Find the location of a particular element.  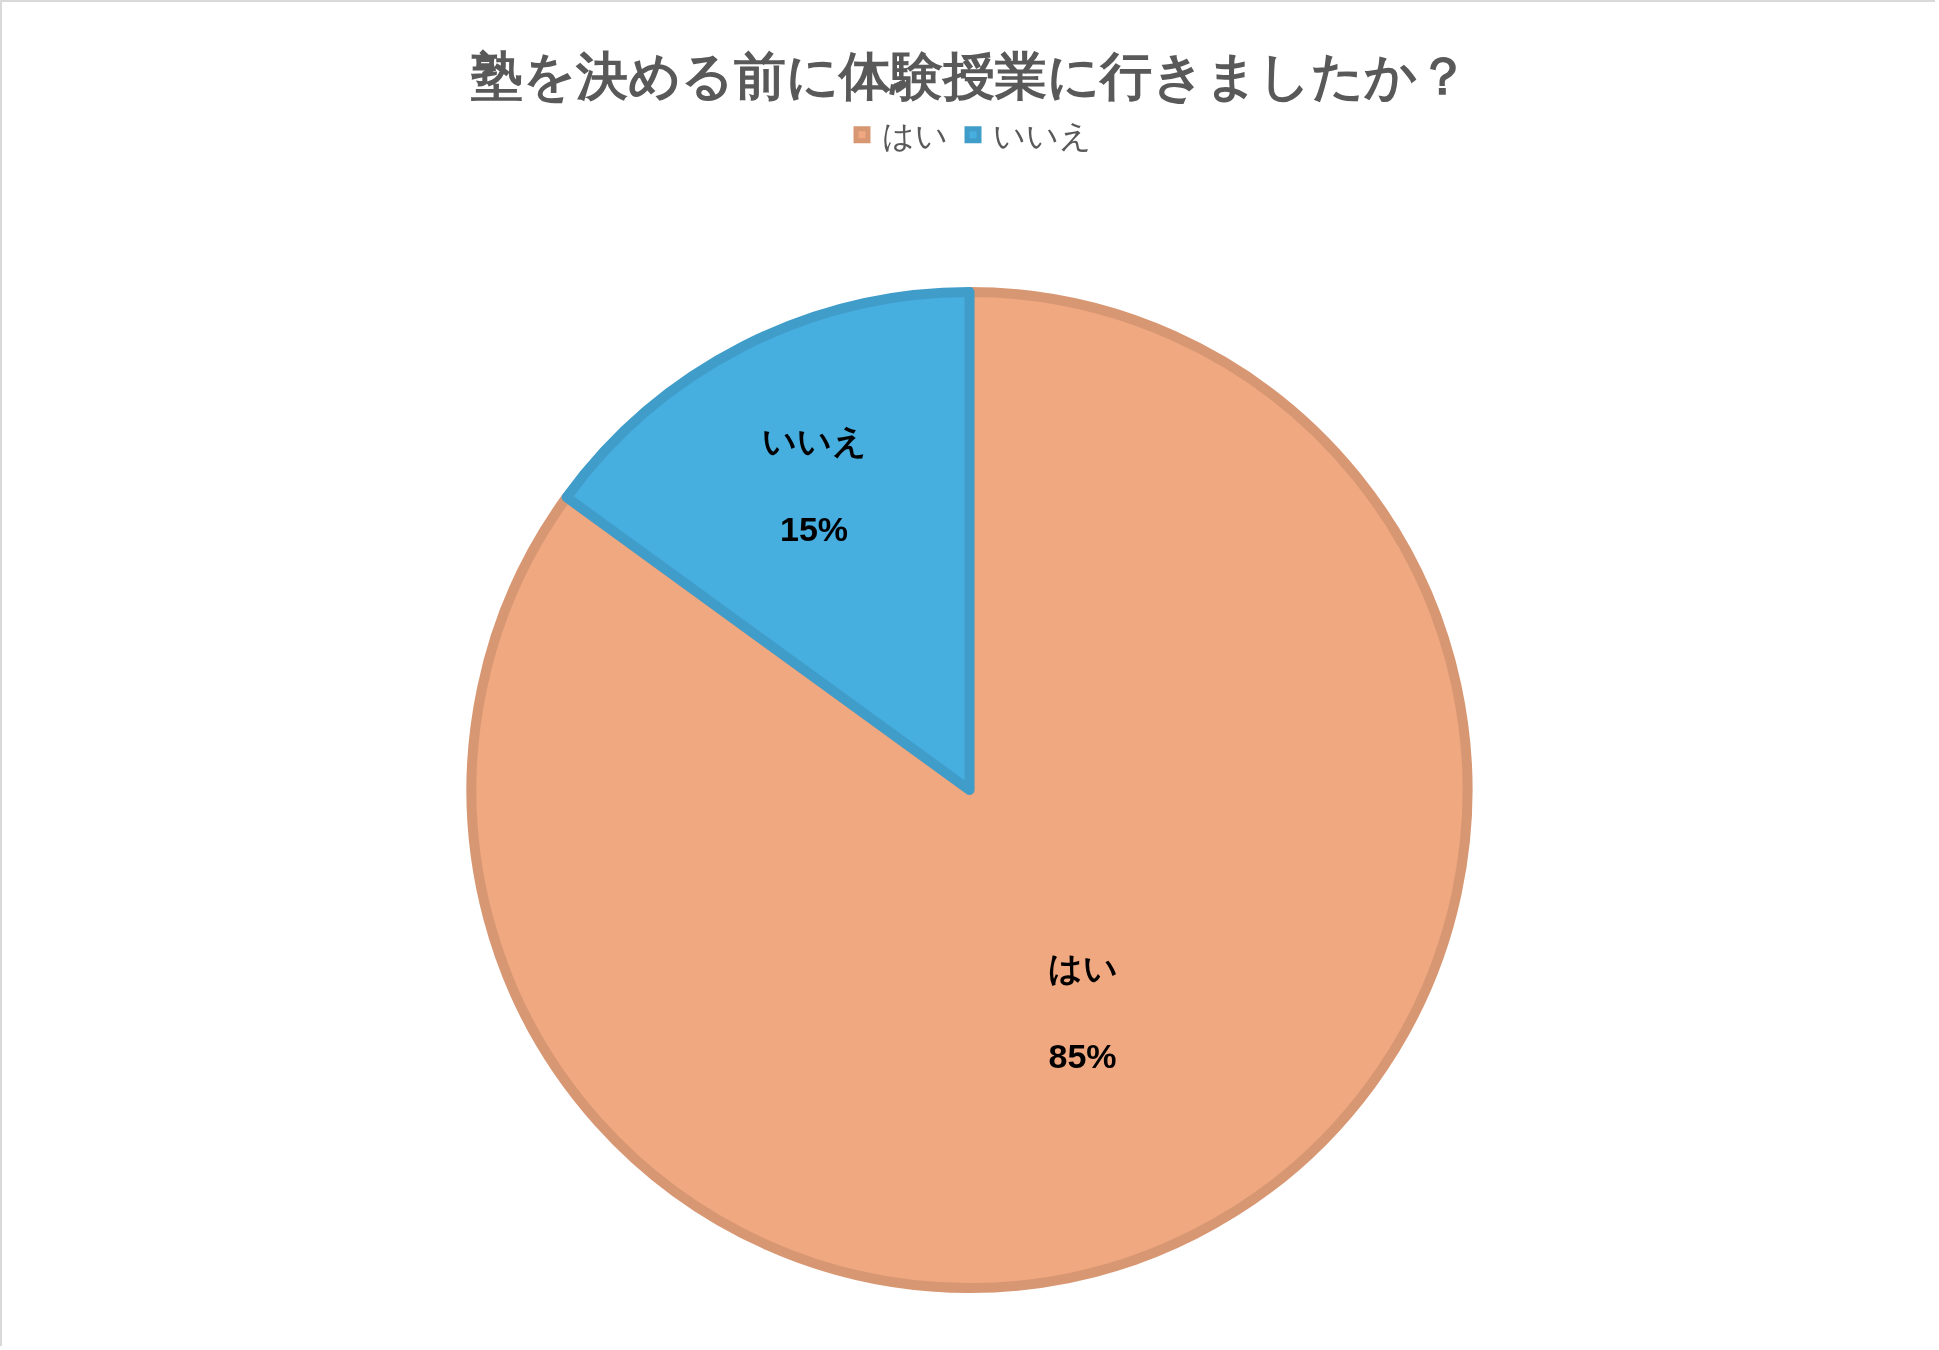

slice-label: いいえ is located at coordinates (814, 440).